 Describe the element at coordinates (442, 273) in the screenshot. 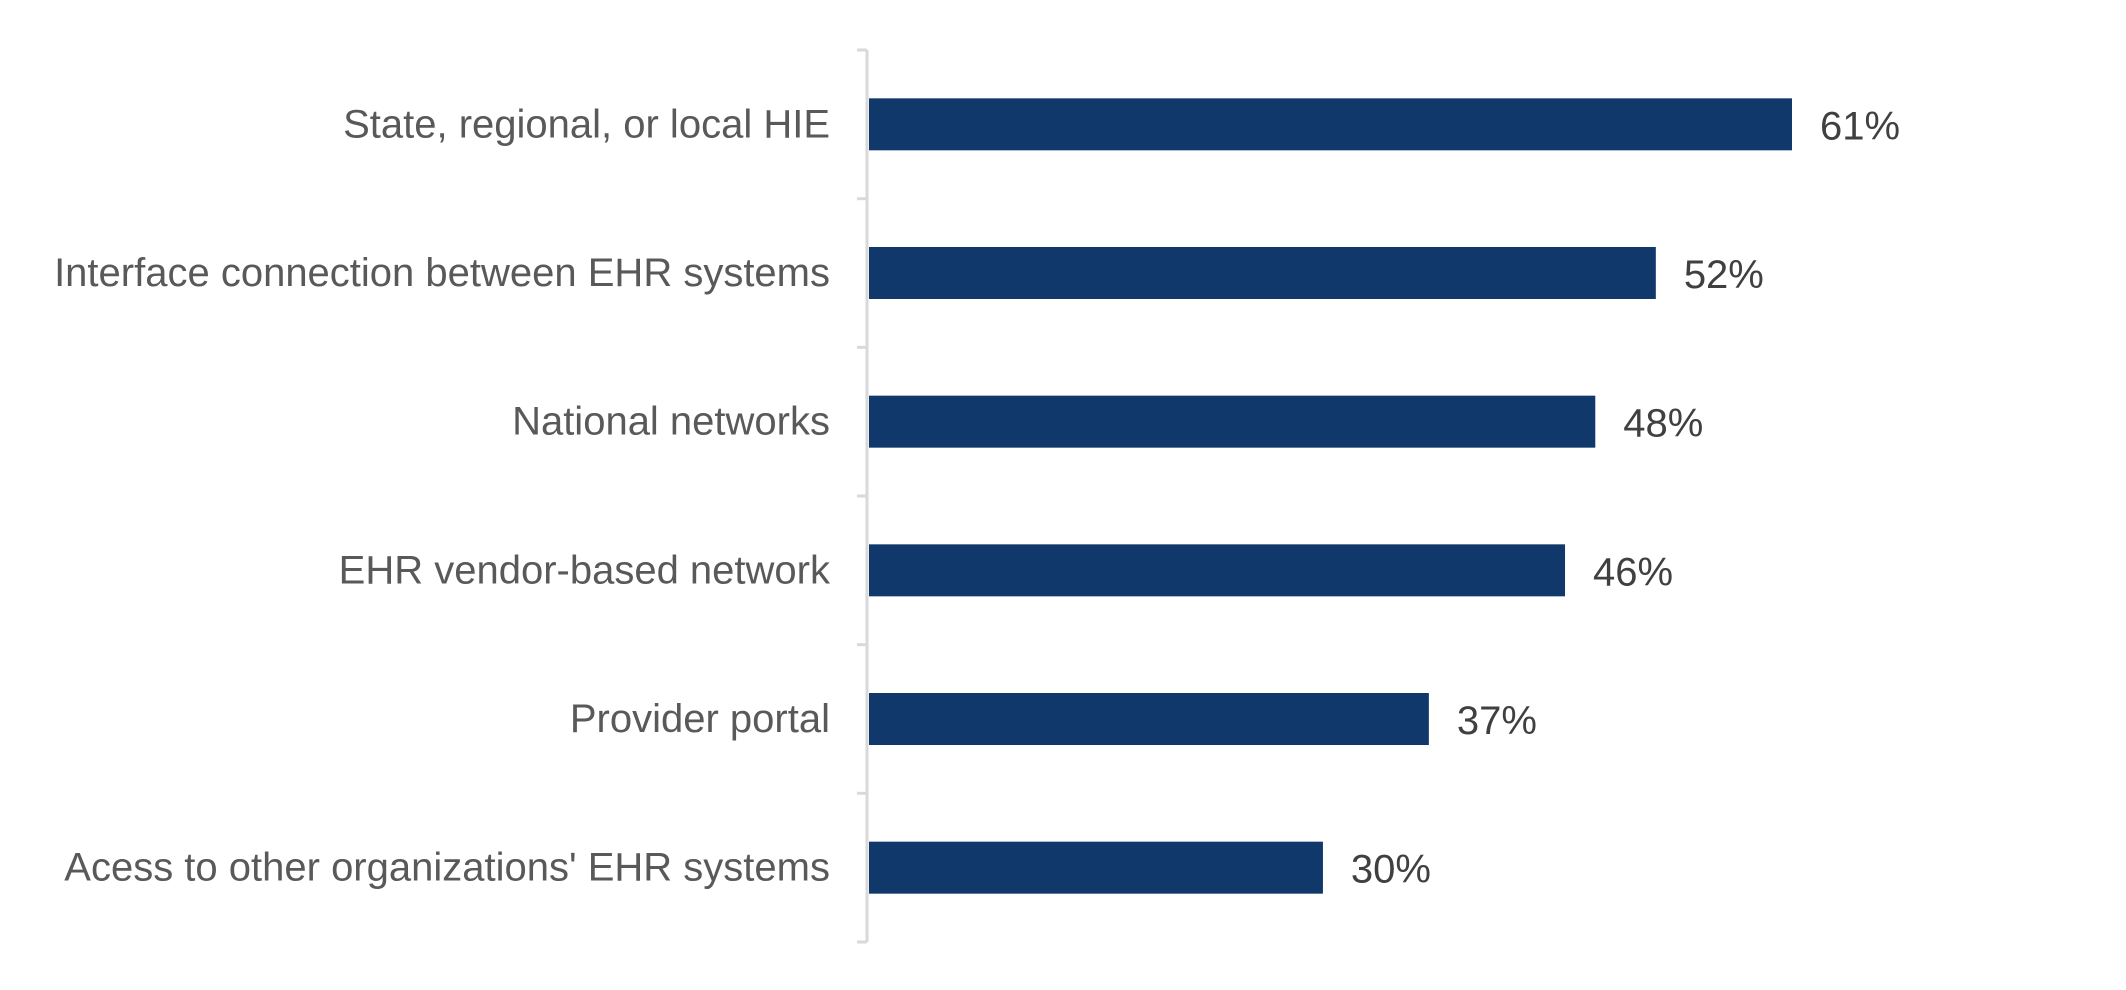

I see `category-label: Interface connection between EHR systems` at that location.